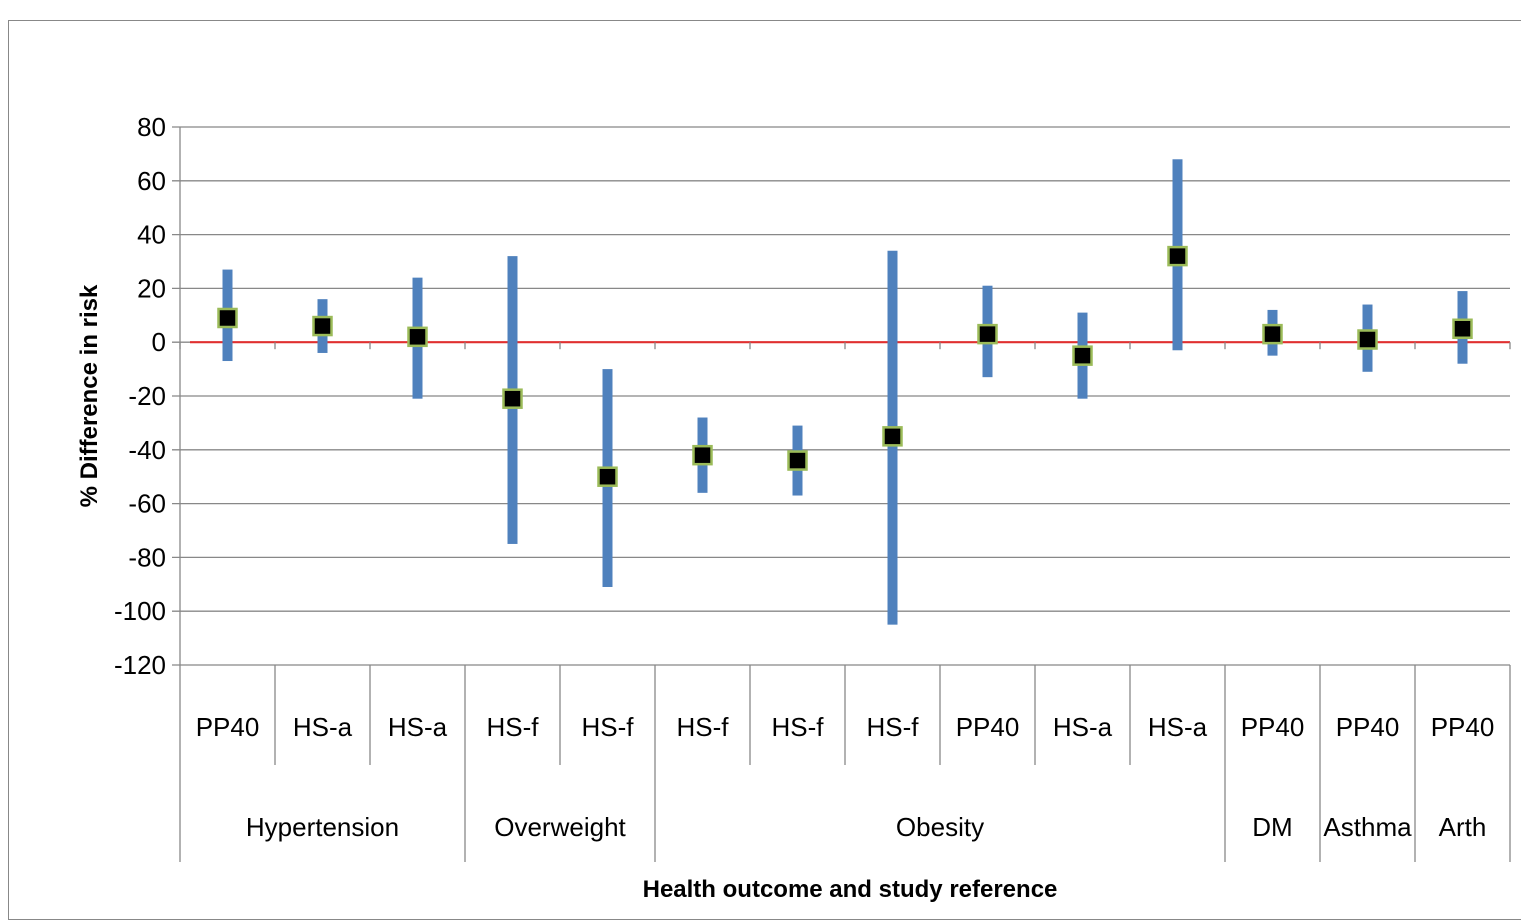  I want to click on y-tick-label: -40, so click(147, 450).